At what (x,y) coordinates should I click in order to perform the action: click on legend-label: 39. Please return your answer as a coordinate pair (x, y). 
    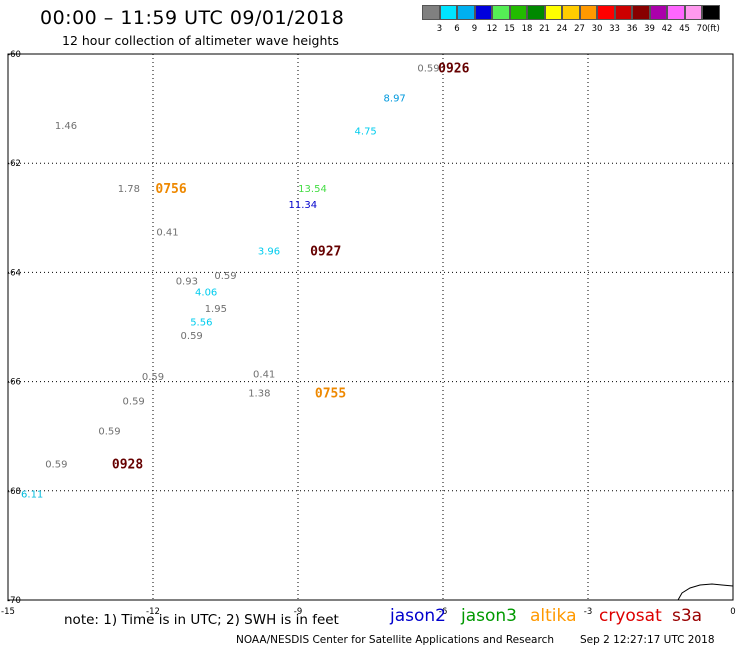
    Looking at the image, I should click on (649, 29).